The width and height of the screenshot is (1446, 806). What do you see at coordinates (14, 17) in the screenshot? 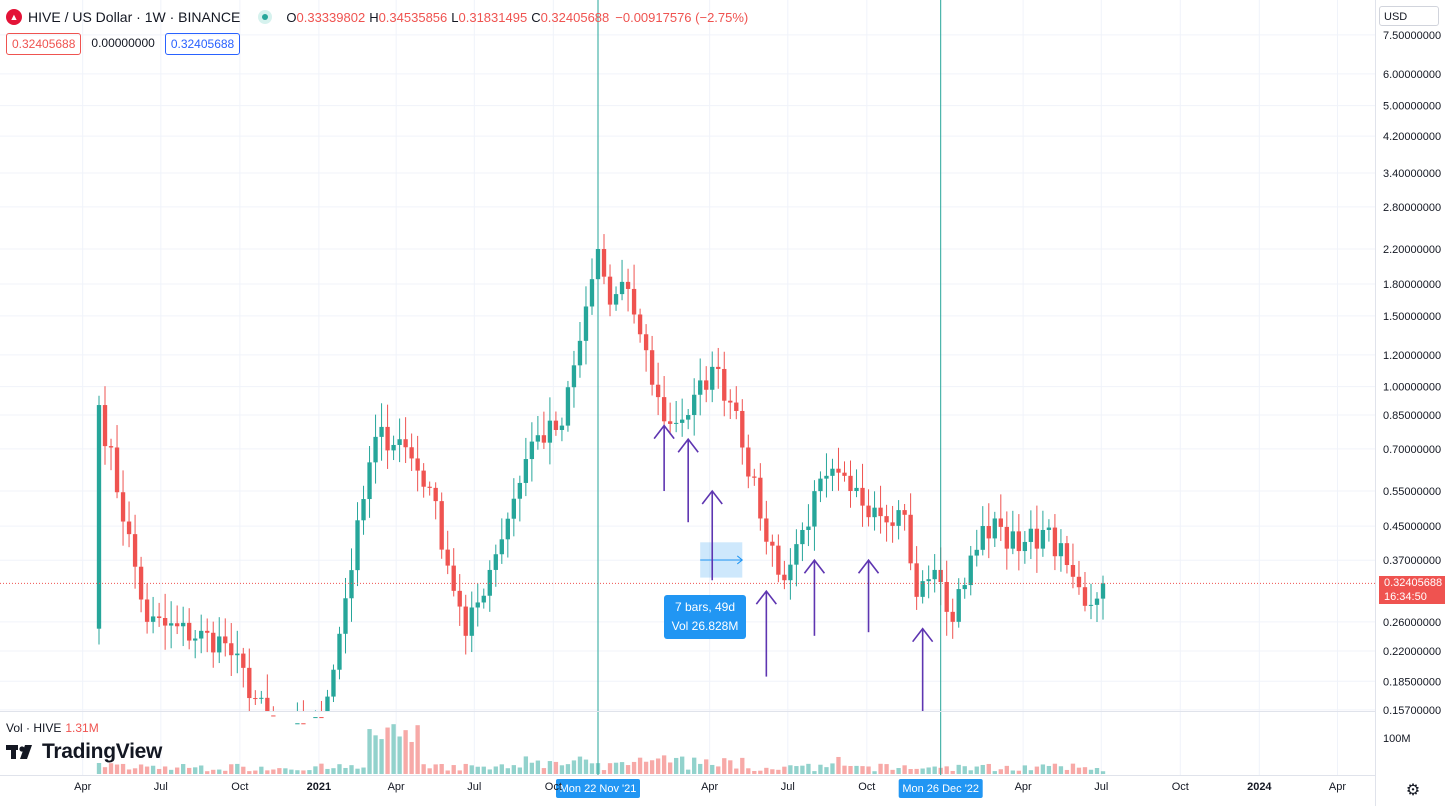
I see `hive-logo-icon: ▲` at bounding box center [14, 17].